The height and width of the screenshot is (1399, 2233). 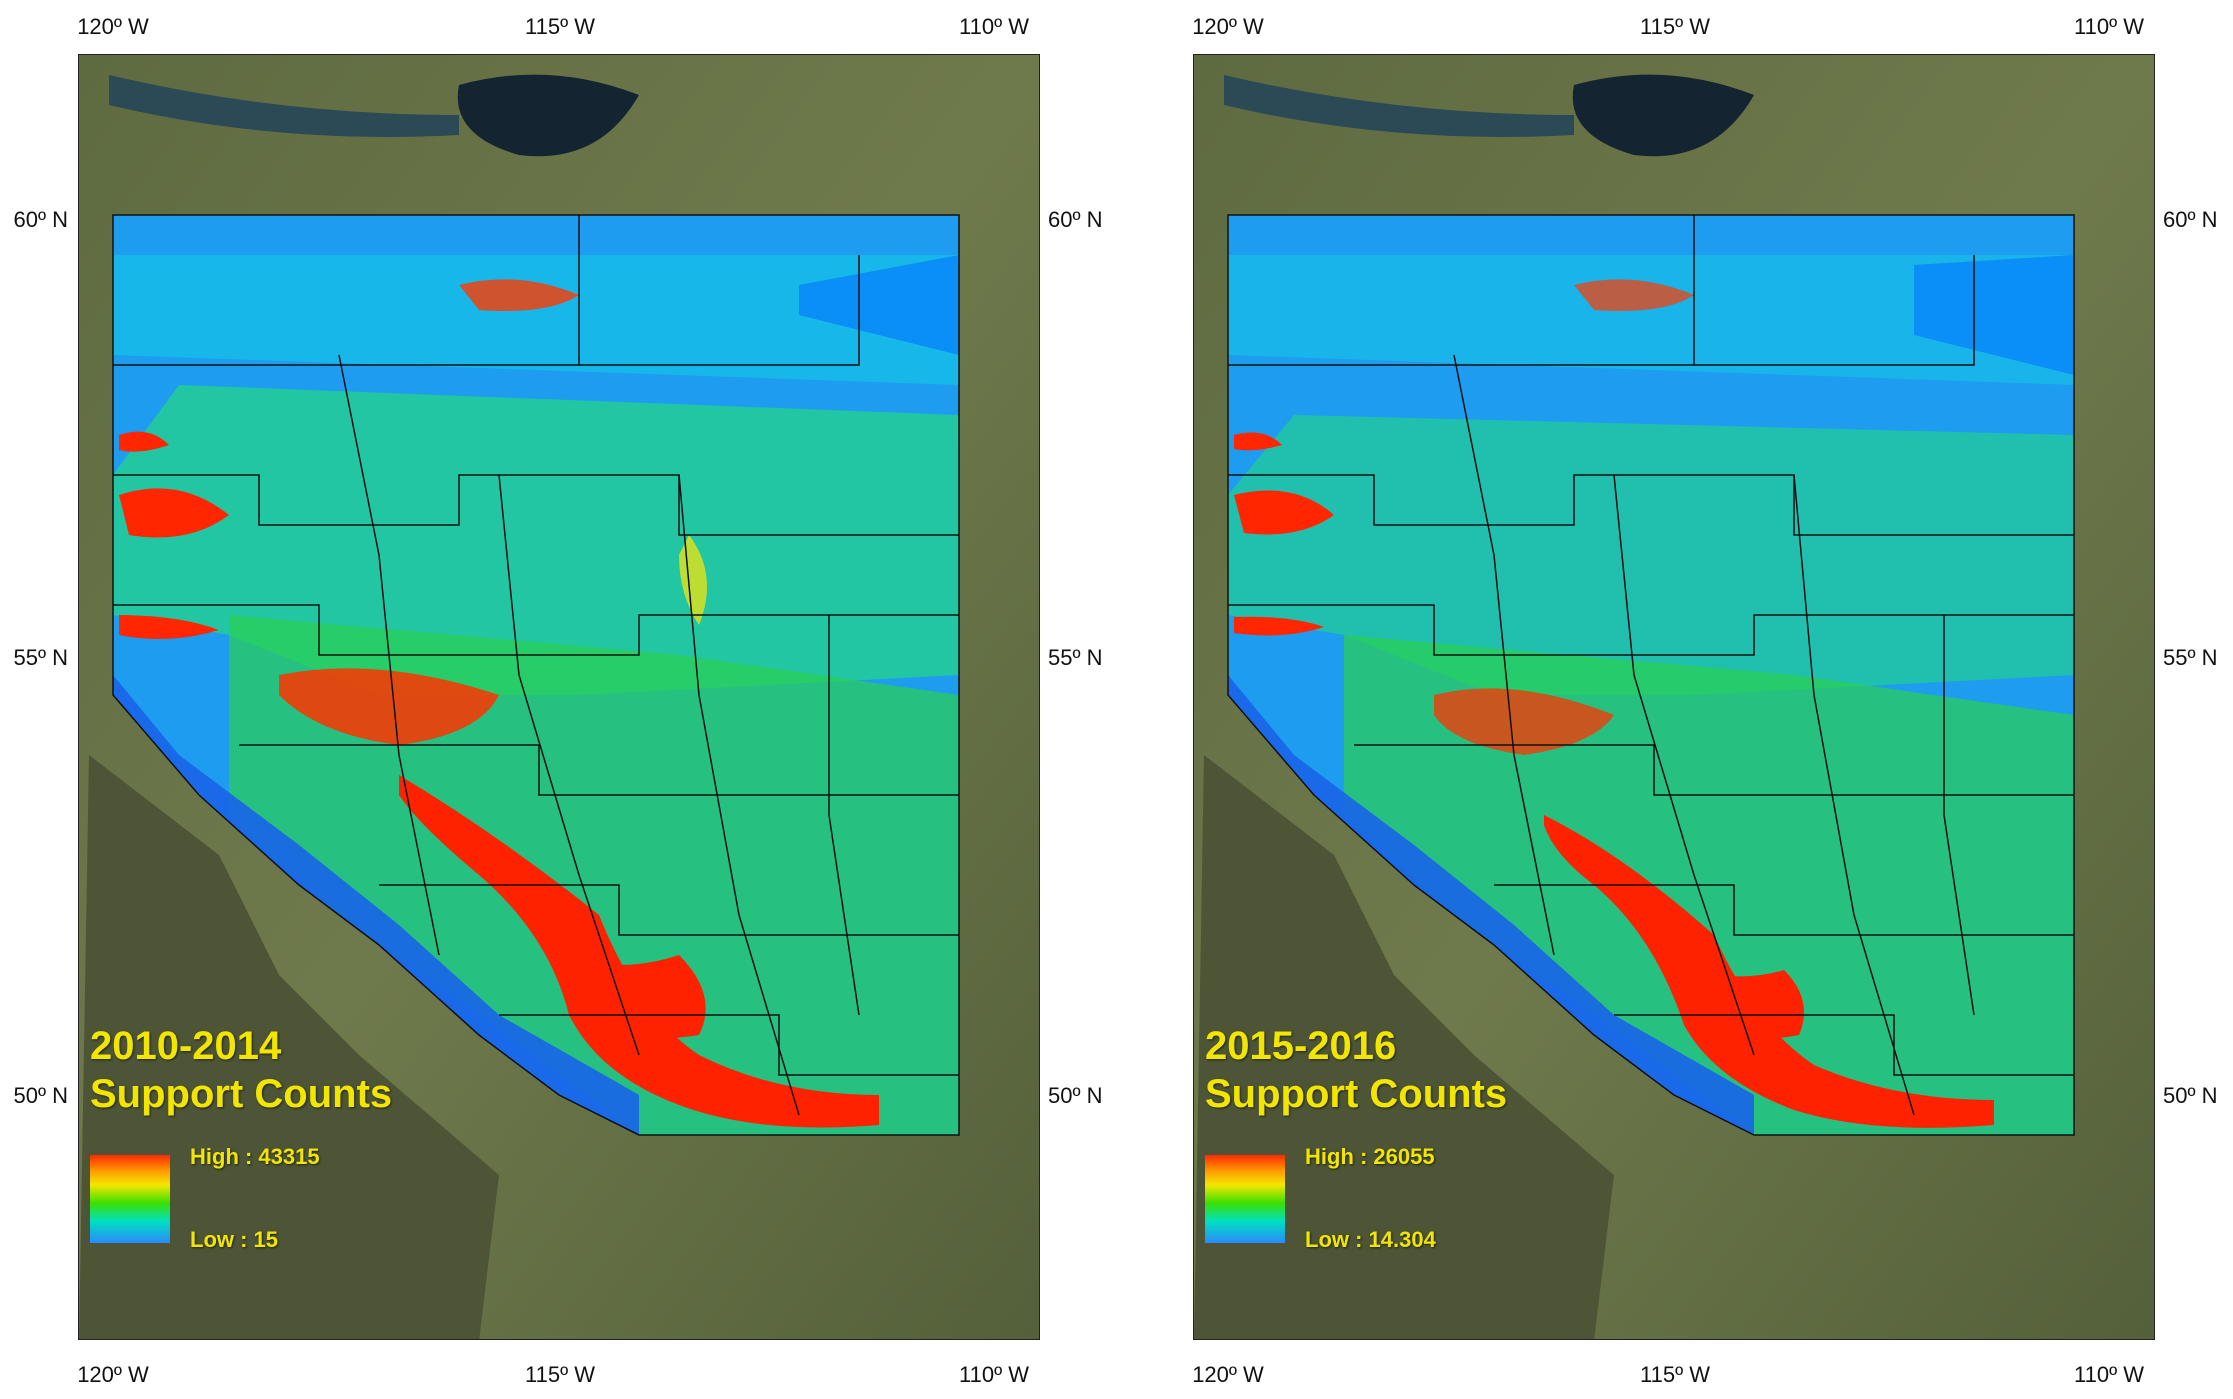 What do you see at coordinates (1370, 1156) in the screenshot?
I see `legend-high-label: High : 26055` at bounding box center [1370, 1156].